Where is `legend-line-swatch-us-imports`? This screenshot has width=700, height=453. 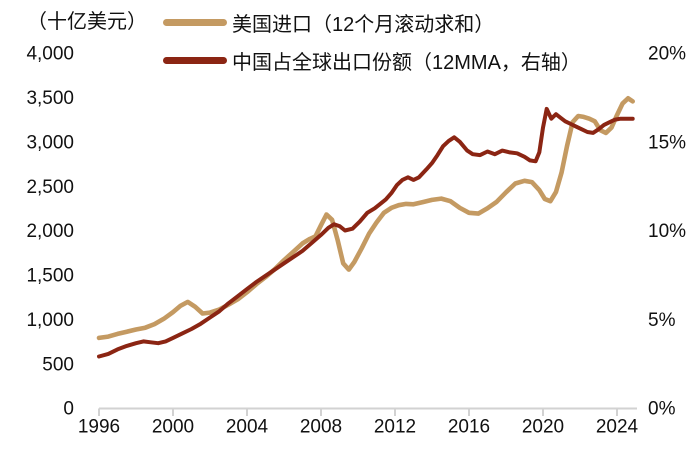
legend-line-swatch-us-imports is located at coordinates (195, 22).